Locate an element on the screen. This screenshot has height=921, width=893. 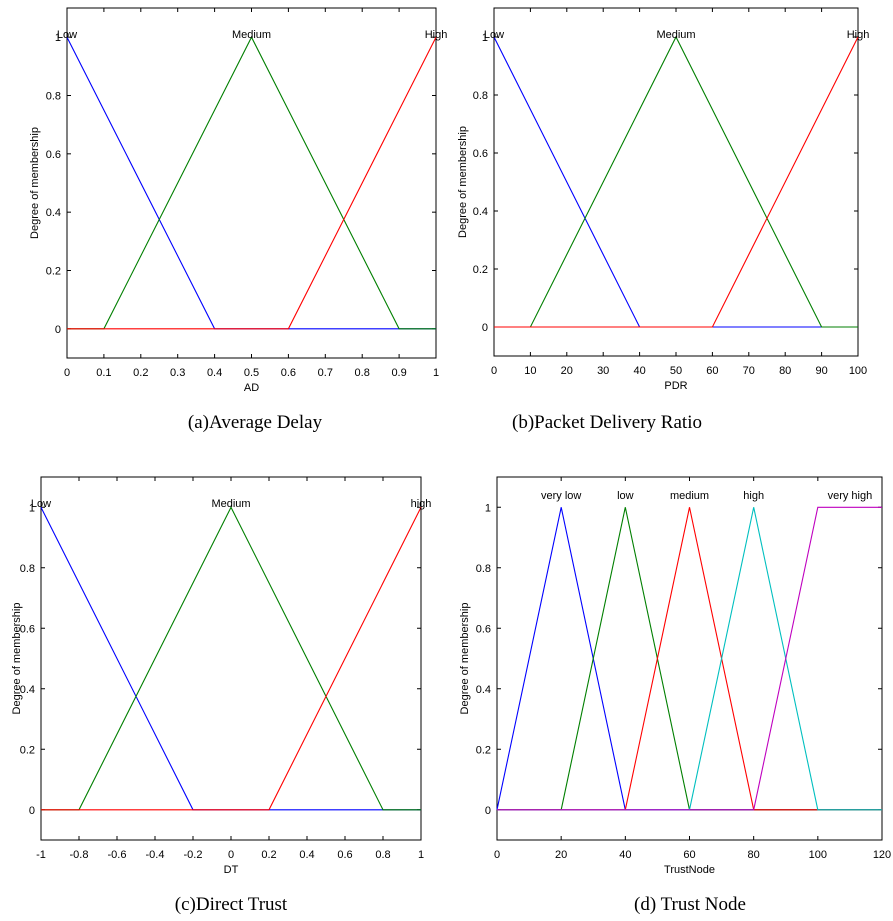
mf-label: very low is located at coordinates (561, 496).